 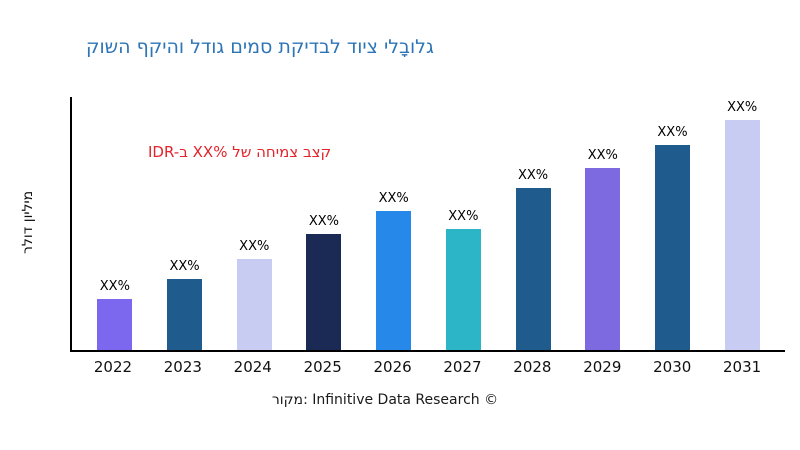 What do you see at coordinates (394, 280) in the screenshot?
I see `bar-2026` at bounding box center [394, 280].